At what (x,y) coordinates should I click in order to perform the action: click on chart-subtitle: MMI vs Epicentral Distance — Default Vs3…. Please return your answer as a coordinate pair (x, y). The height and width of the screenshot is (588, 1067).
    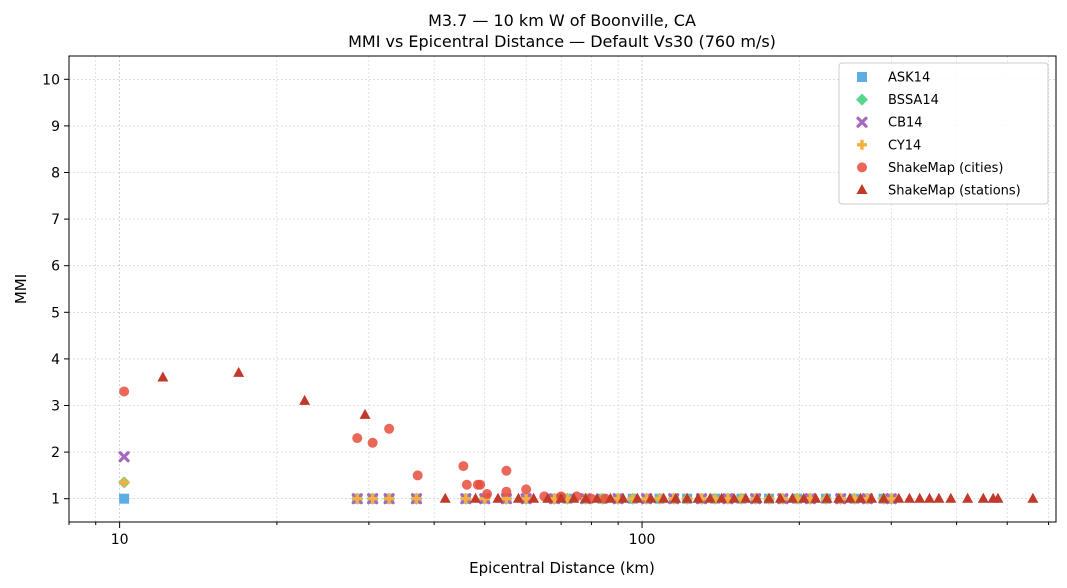
    Looking at the image, I should click on (562, 41).